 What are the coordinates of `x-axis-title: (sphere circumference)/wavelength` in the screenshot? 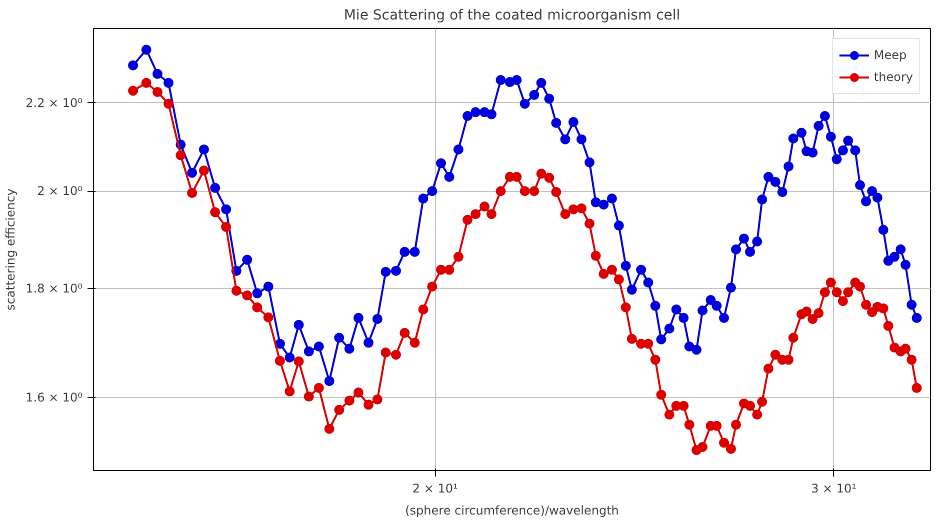 It's located at (512, 511).